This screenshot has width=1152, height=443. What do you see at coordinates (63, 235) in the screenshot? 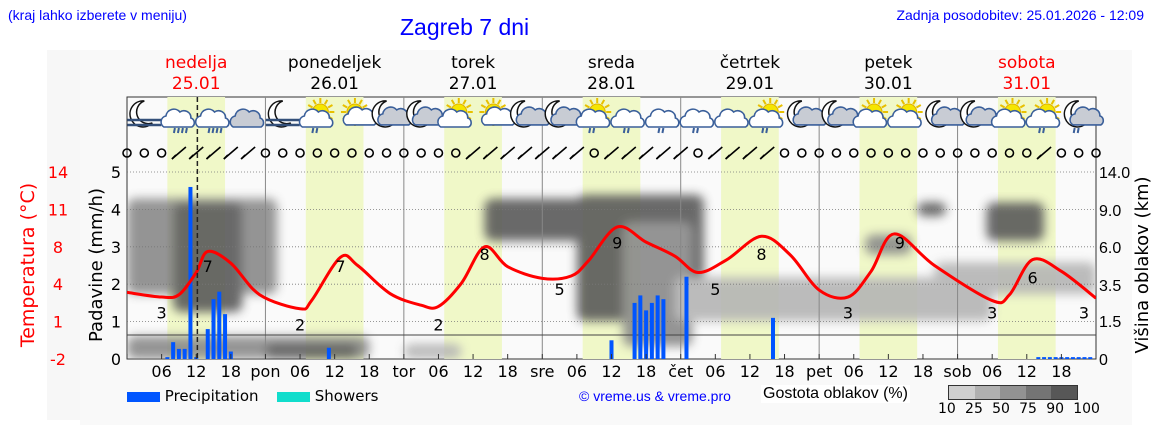
I see `temperature-axis-strip` at bounding box center [63, 235].